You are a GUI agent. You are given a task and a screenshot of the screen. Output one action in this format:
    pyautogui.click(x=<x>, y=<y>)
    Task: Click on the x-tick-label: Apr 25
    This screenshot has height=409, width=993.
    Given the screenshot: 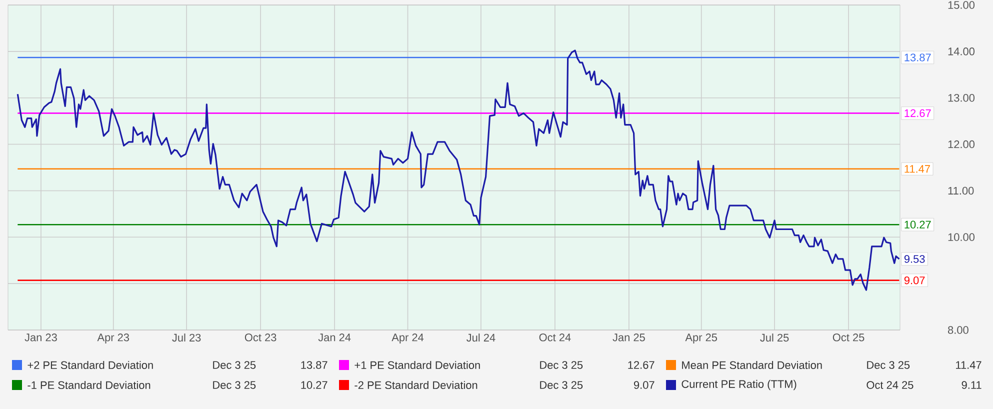 What is the action you would take?
    pyautogui.click(x=701, y=339)
    